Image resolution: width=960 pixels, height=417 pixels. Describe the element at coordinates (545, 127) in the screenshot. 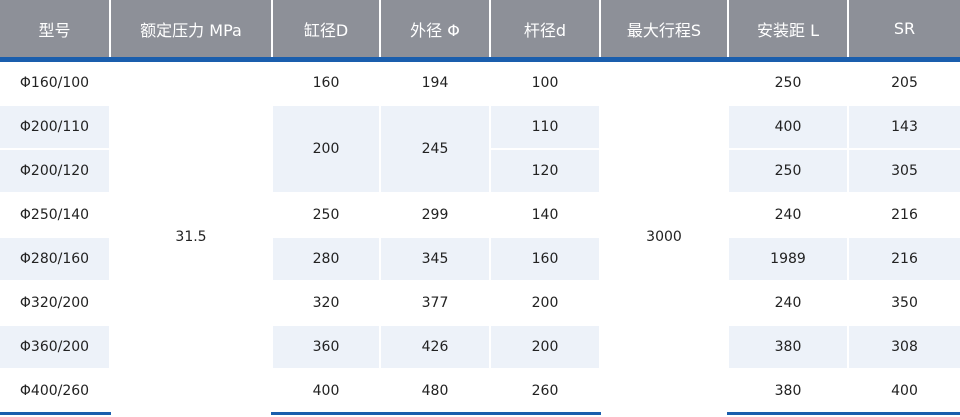

I see `value-cell: 110` at that location.